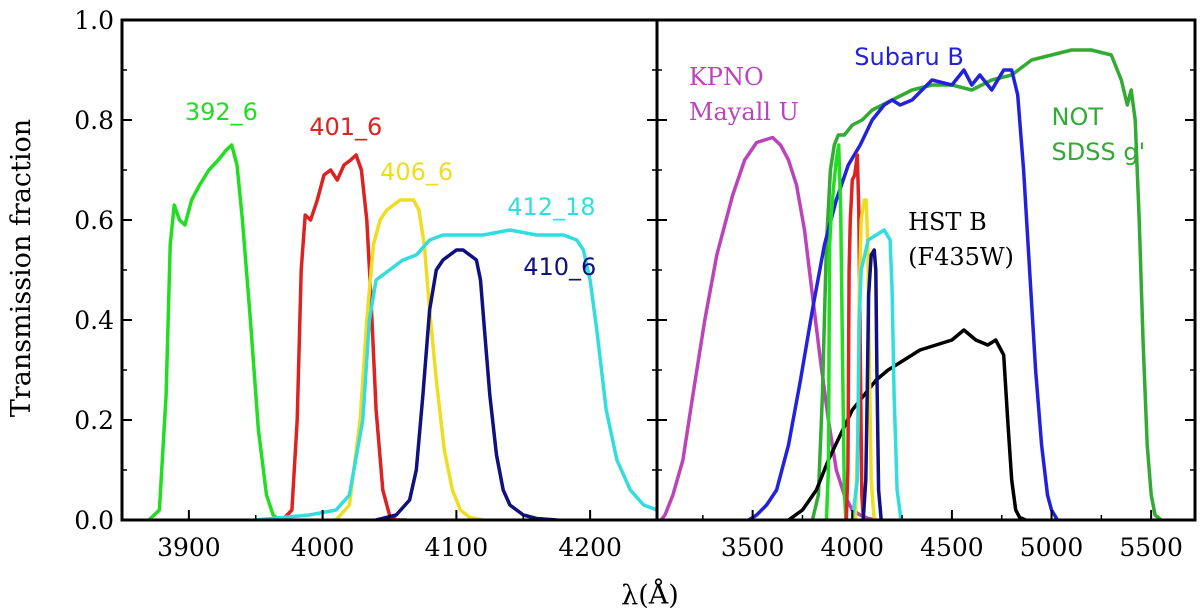 The width and height of the screenshot is (1200, 615). What do you see at coordinates (551, 207) in the screenshot?
I see `series-label-412-18: 412_18` at bounding box center [551, 207].